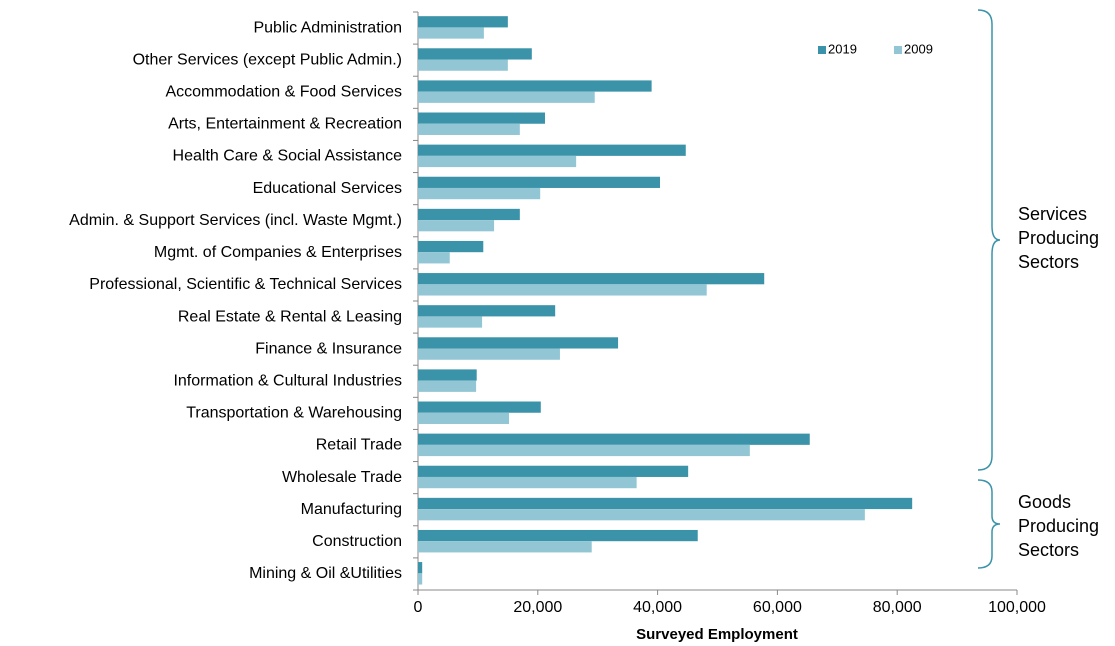 This screenshot has height=646, width=1115. I want to click on legend-label: 2009, so click(918, 48).